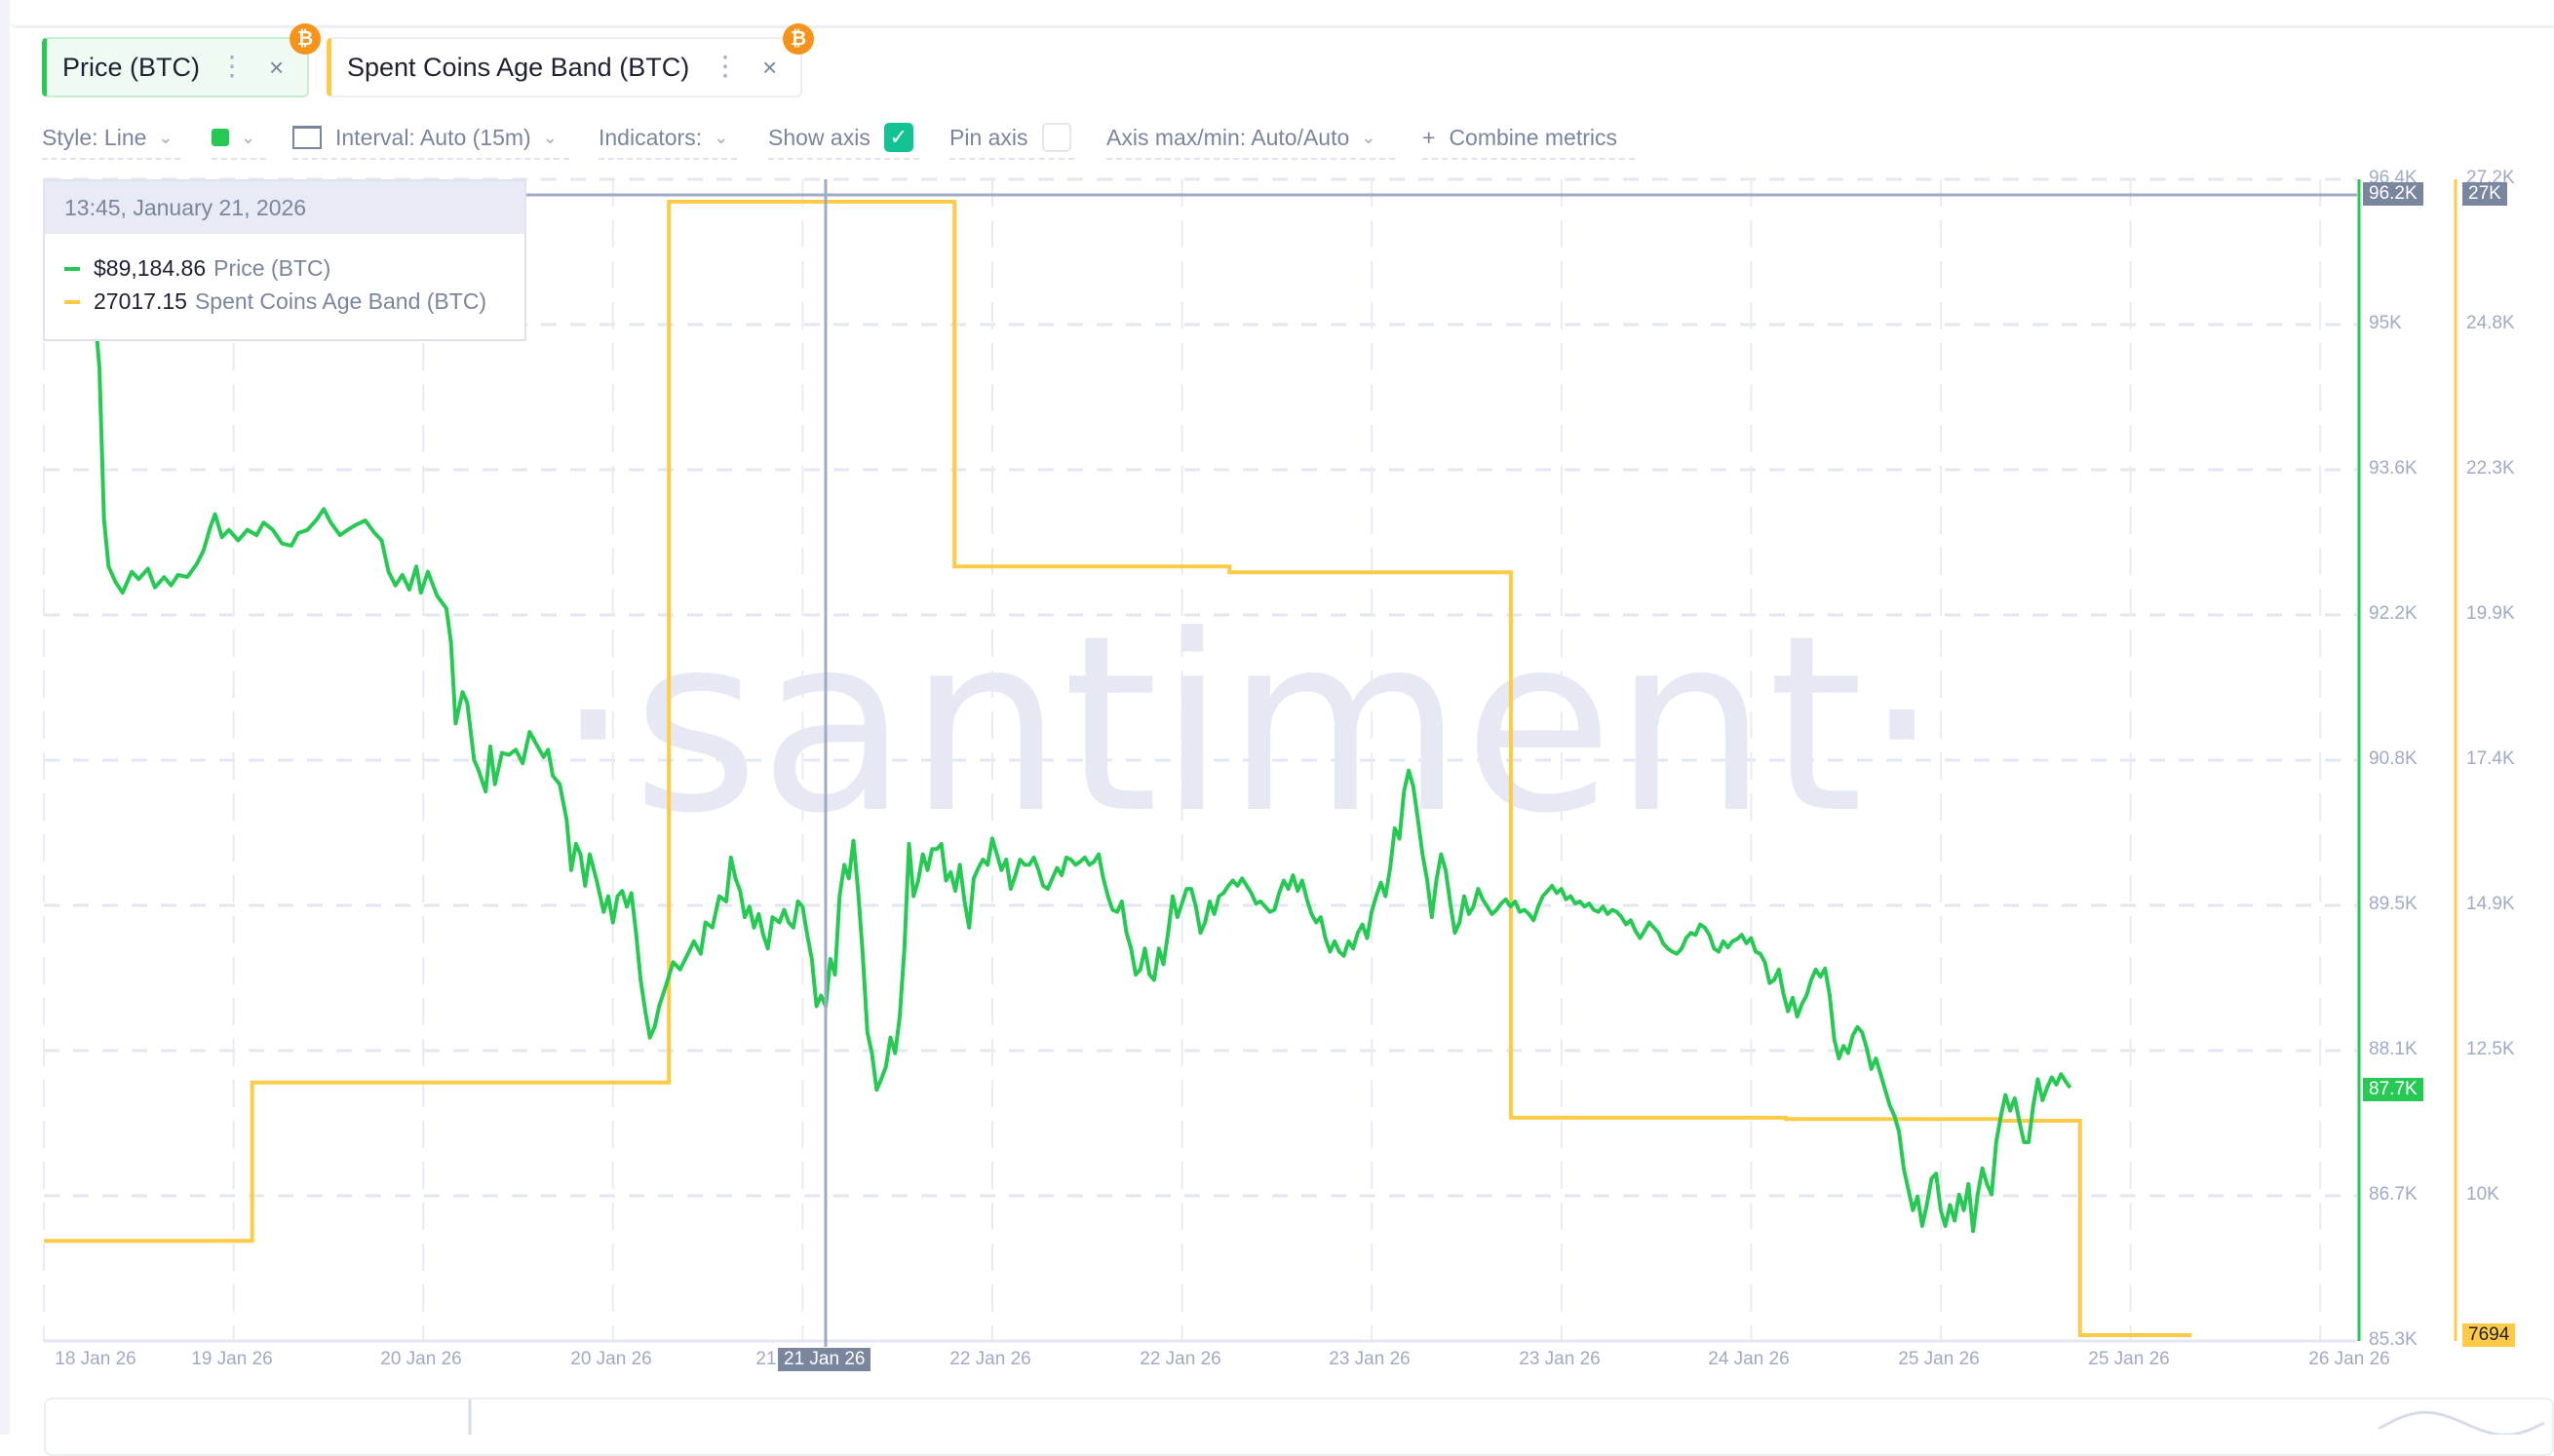 This screenshot has height=1456, width=2554. Describe the element at coordinates (2393, 1089) in the screenshot. I see `price-last-value-badge: 87.7K` at that location.